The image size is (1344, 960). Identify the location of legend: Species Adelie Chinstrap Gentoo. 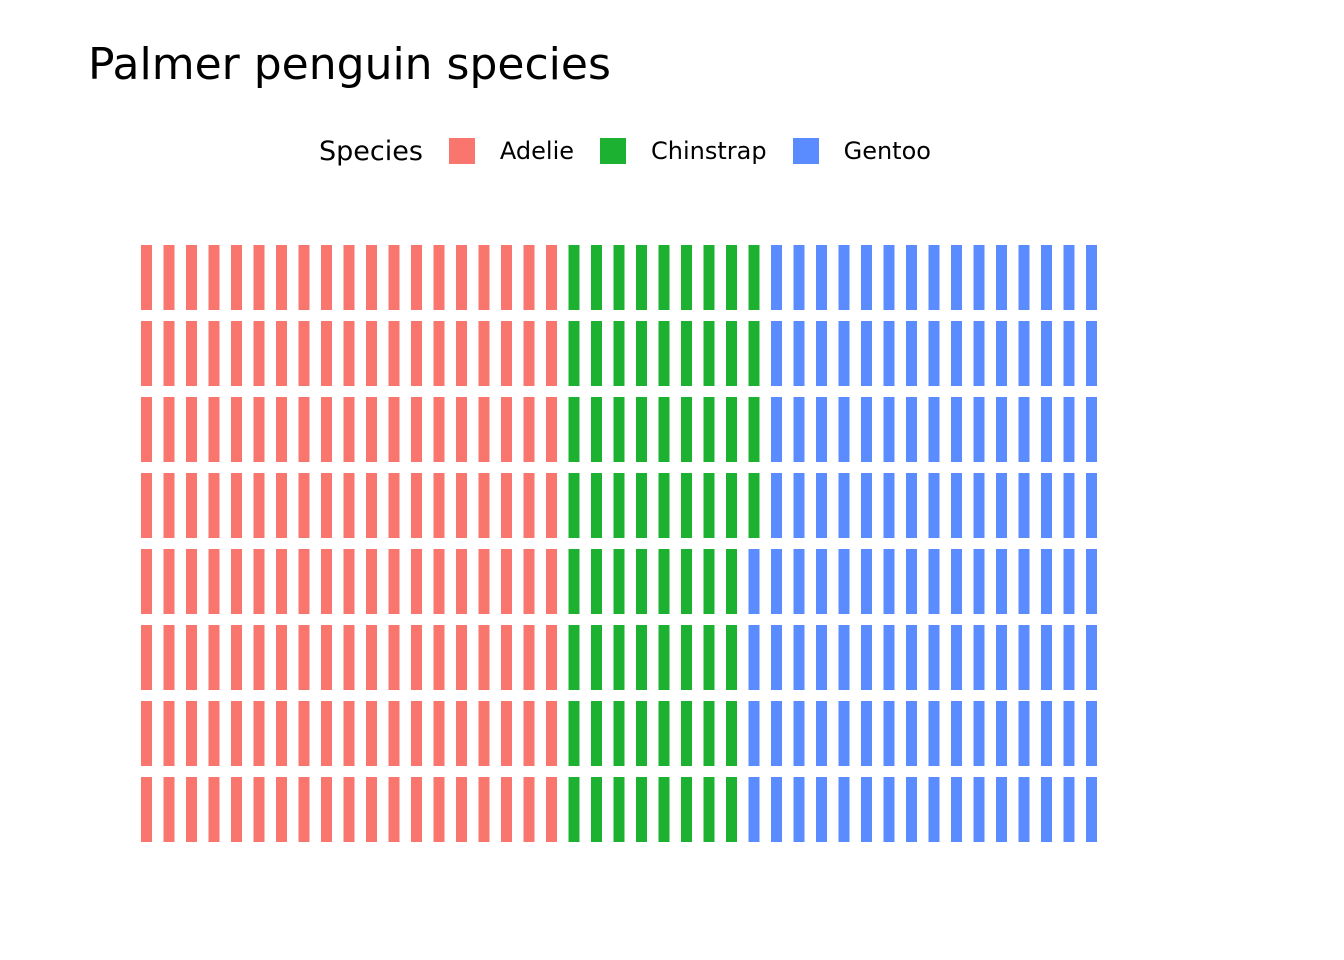
(638, 151).